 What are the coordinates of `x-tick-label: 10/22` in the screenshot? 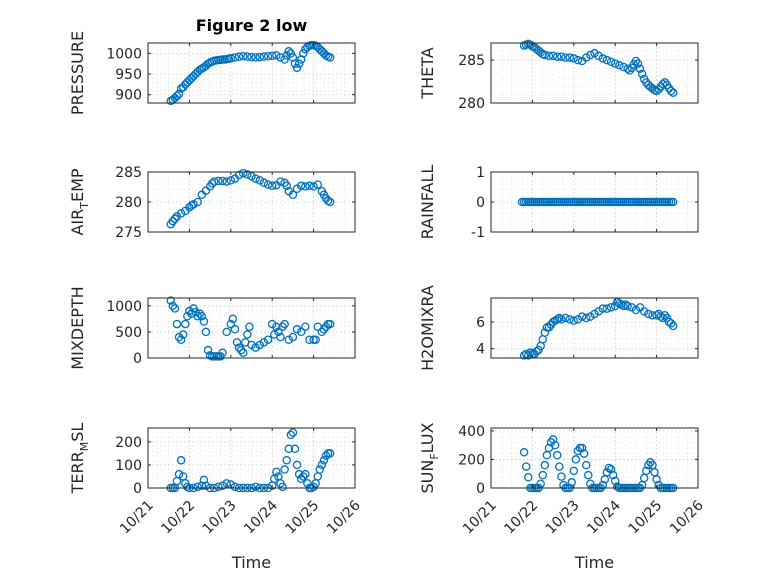 It's located at (178, 518).